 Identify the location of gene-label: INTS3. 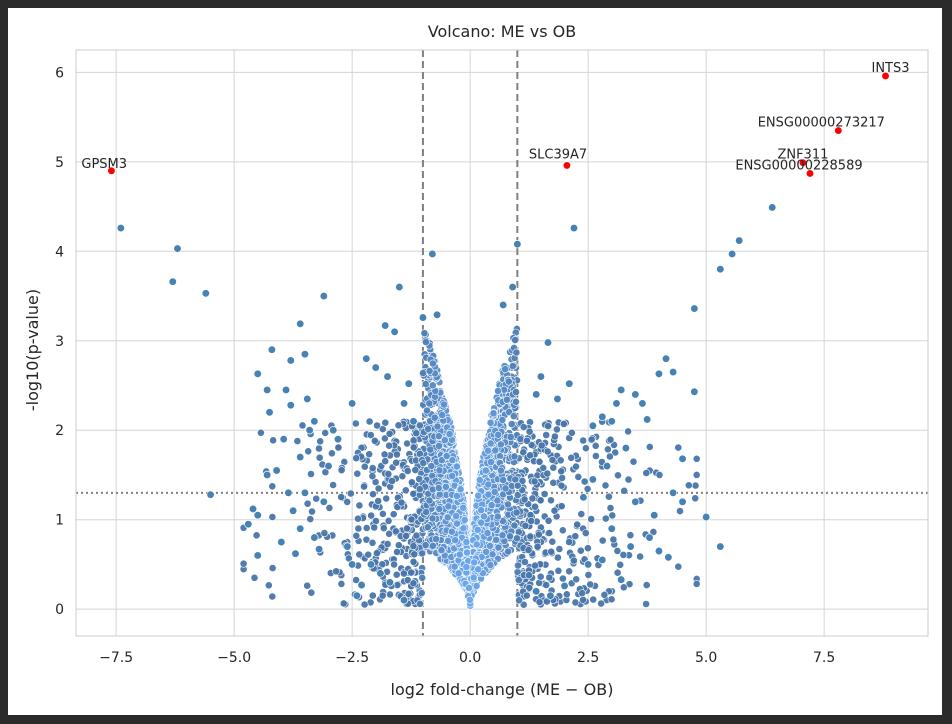
(890, 68).